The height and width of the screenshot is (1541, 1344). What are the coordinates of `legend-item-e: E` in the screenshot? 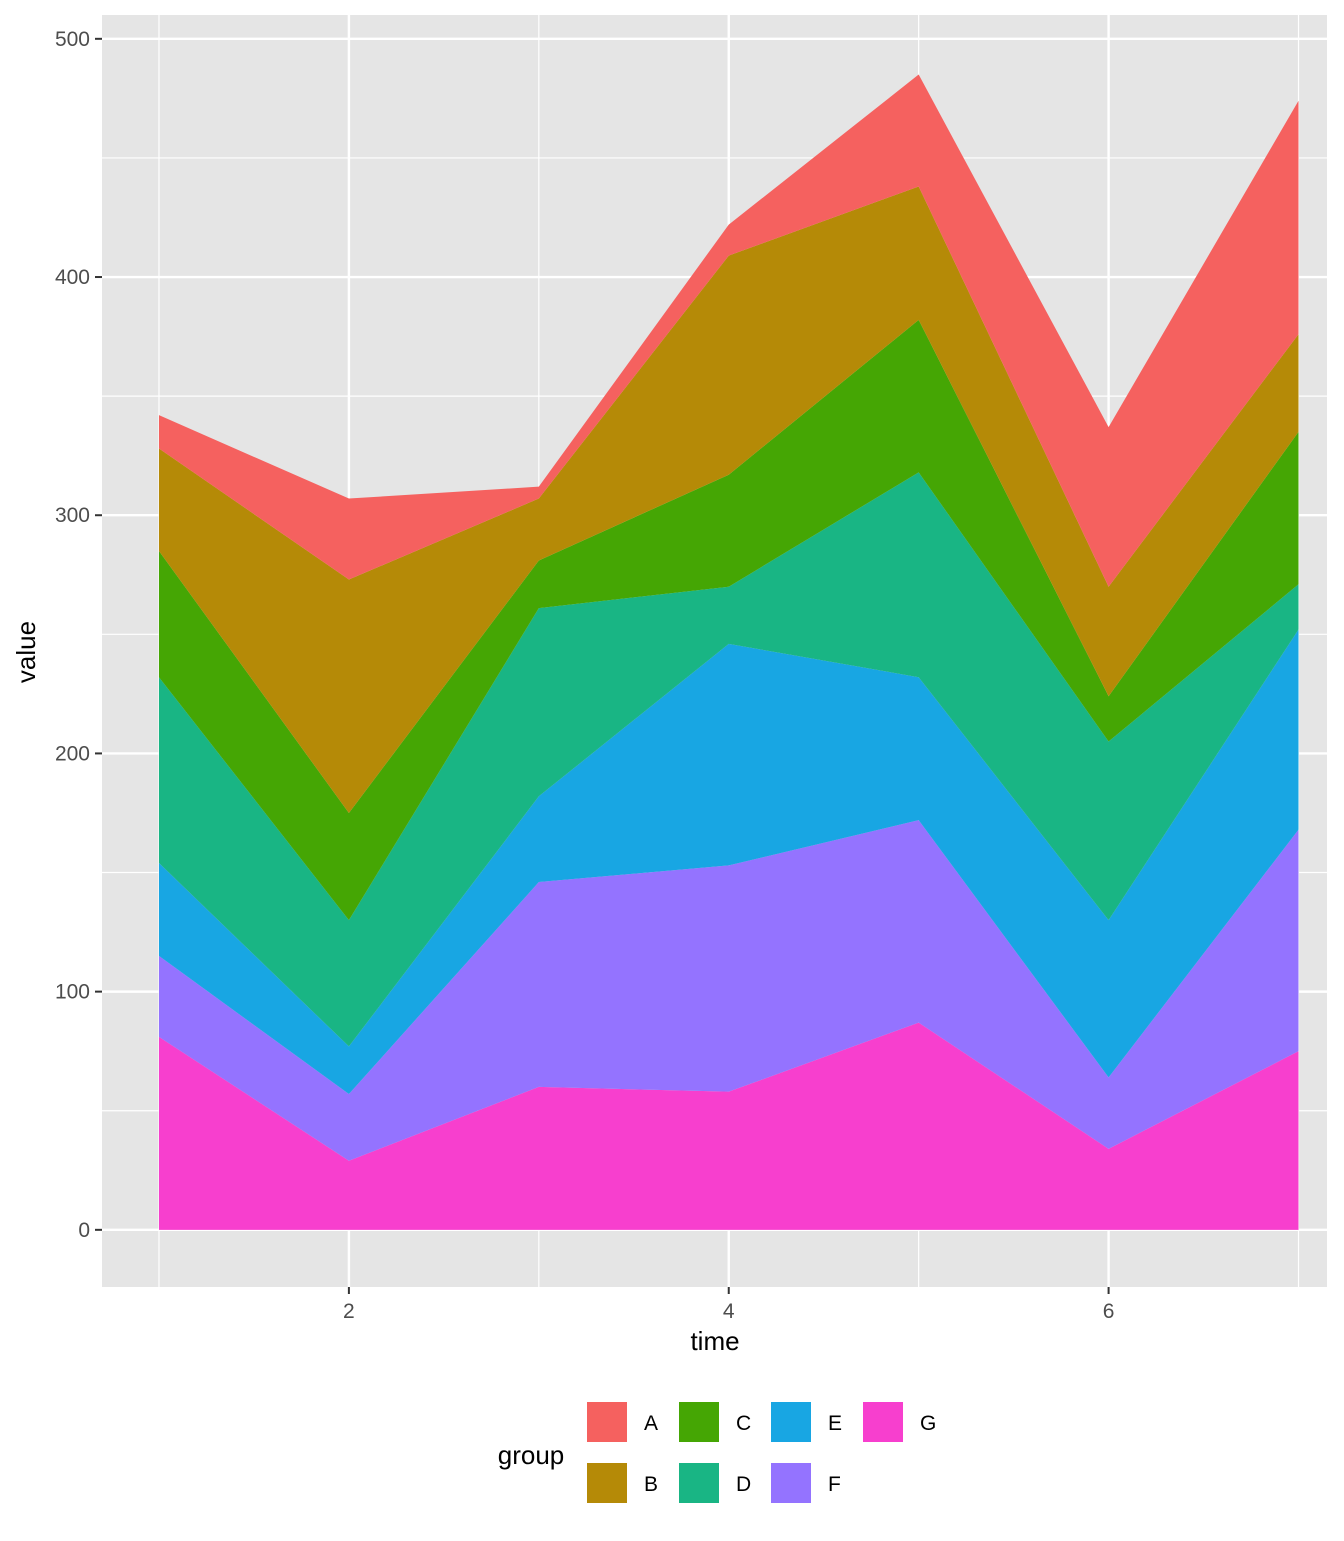 It's located at (805, 1422).